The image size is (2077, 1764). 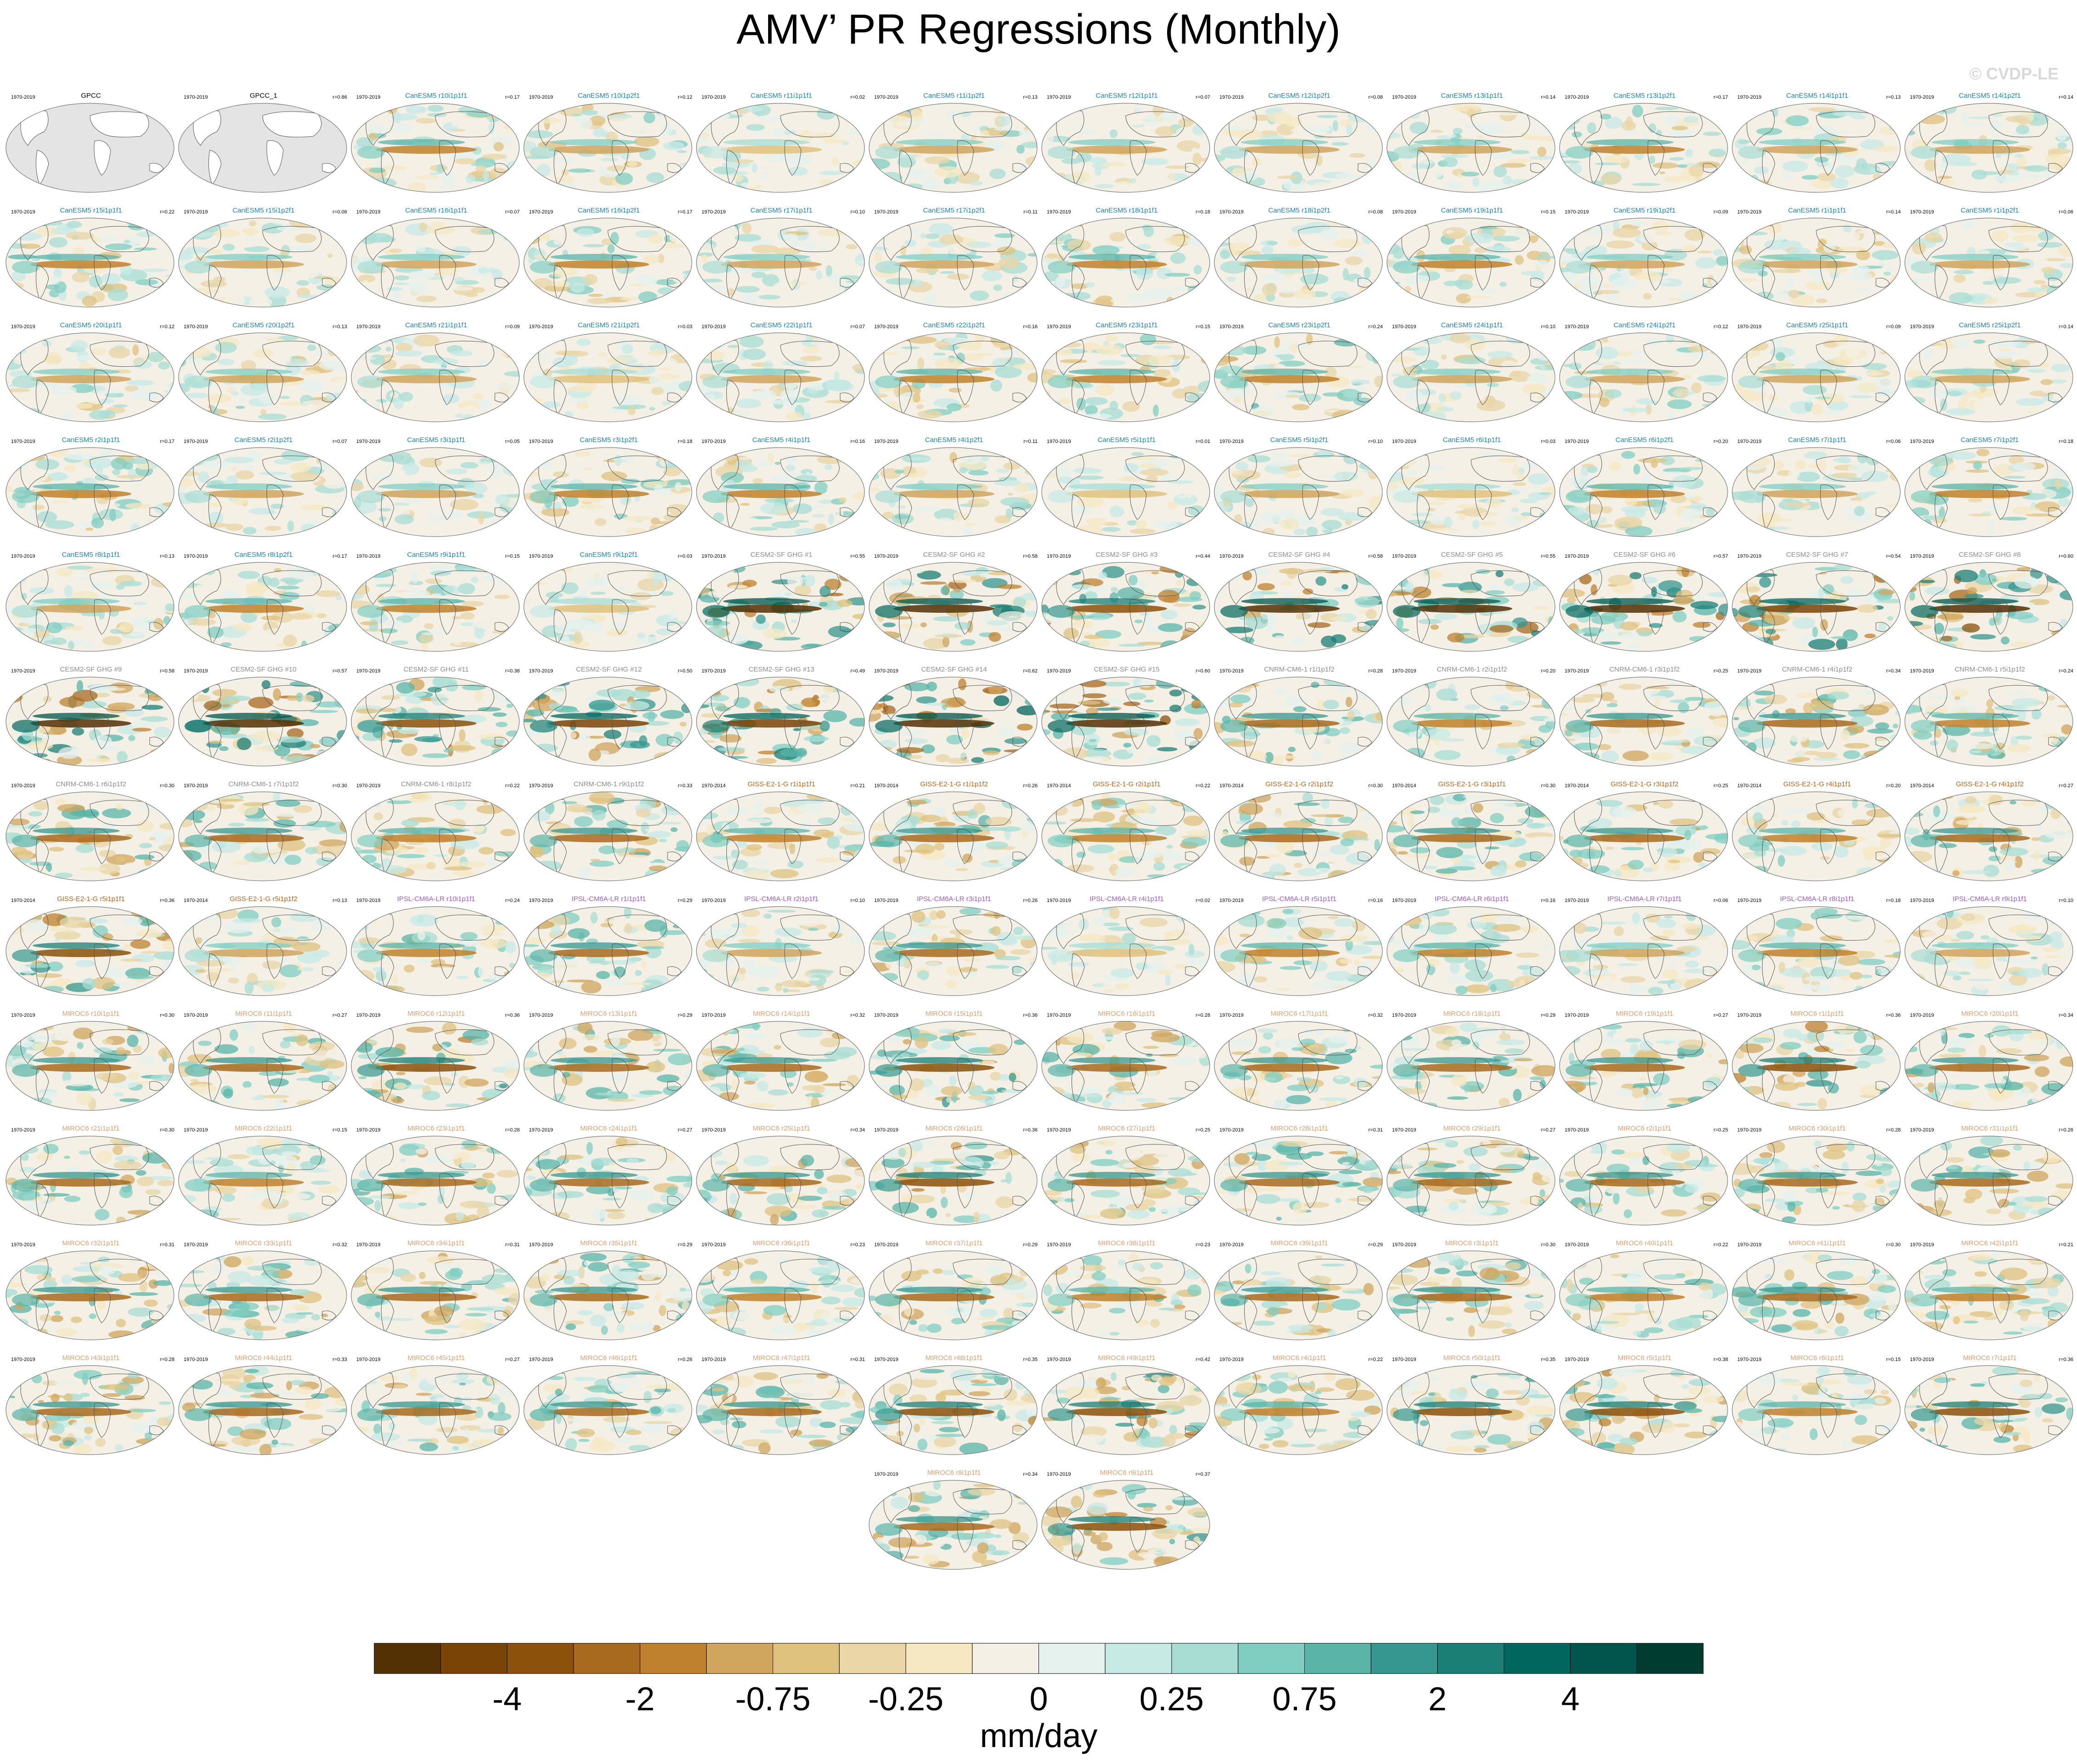 I want to click on panel-correlation: r=0.22, so click(x=1203, y=786).